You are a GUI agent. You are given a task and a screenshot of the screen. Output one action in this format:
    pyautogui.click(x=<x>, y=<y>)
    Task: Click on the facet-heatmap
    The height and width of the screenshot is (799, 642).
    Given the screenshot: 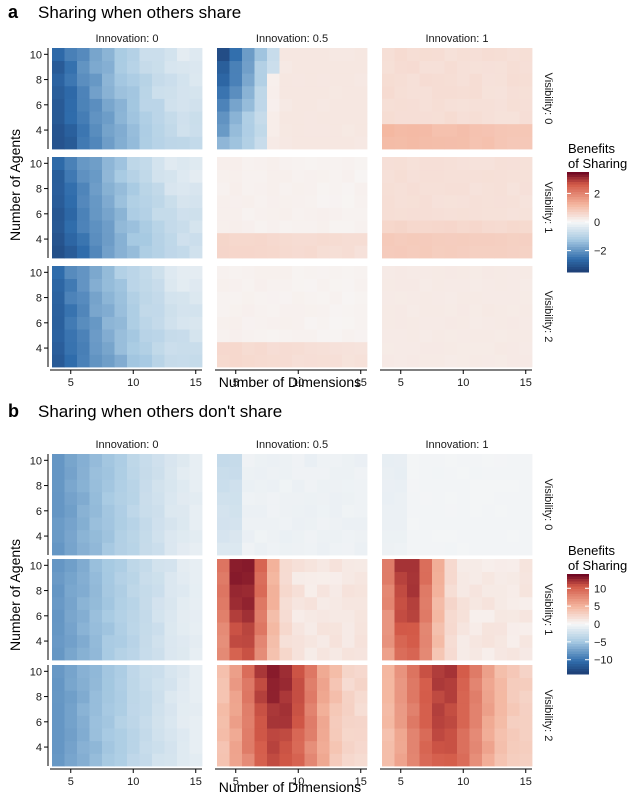 What is the action you would take?
    pyautogui.click(x=127, y=610)
    